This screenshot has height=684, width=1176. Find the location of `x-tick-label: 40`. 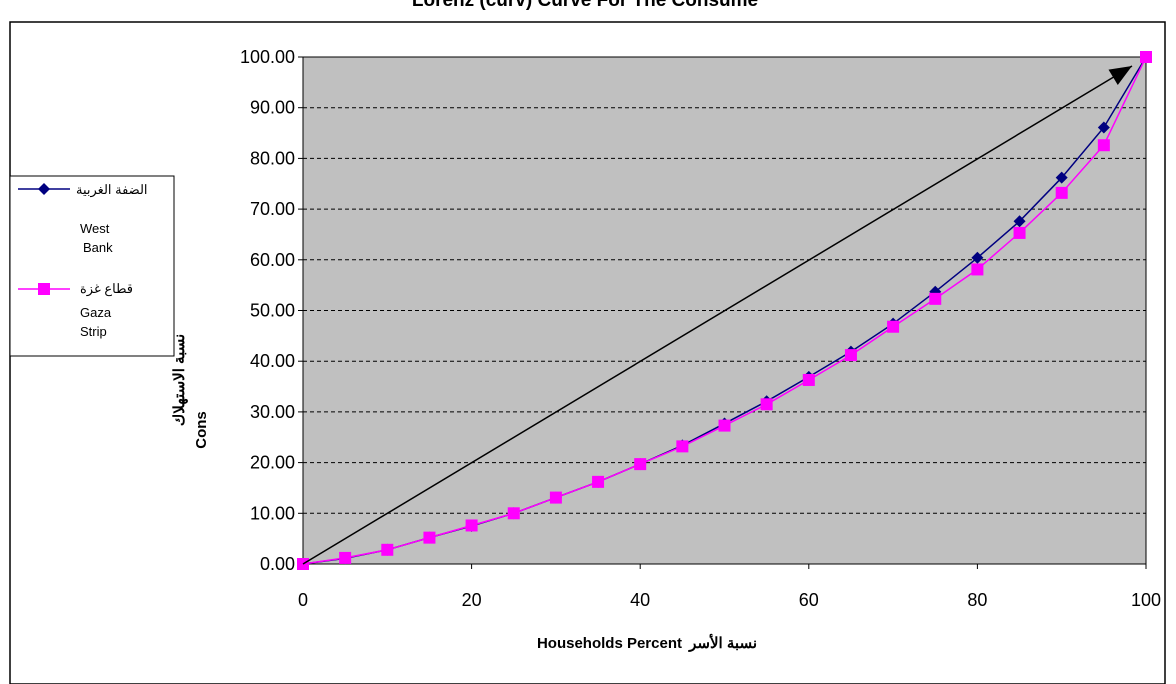

x-tick-label: 40 is located at coordinates (640, 600).